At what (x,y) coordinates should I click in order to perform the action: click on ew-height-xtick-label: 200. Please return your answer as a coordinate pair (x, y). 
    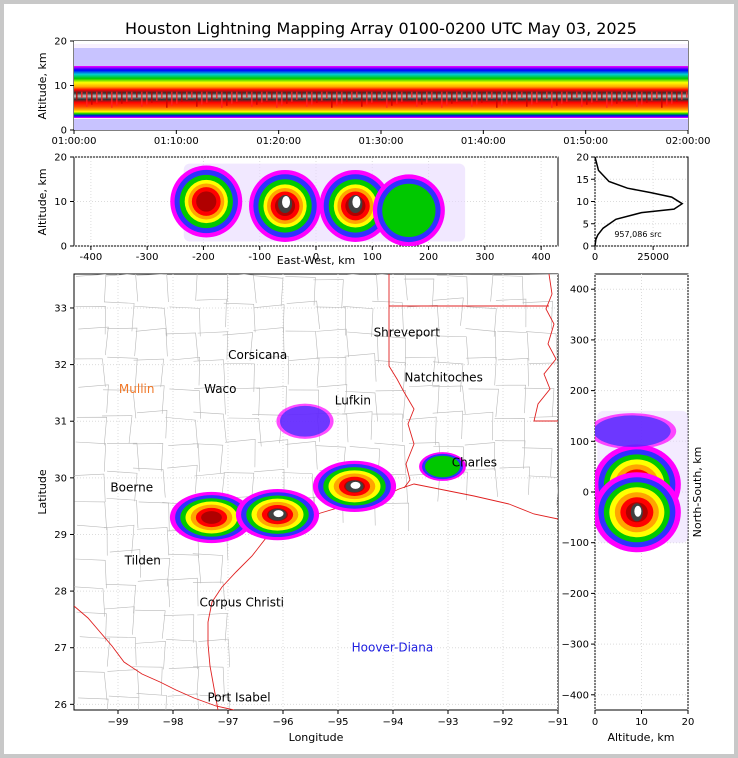
    Looking at the image, I should click on (428, 257).